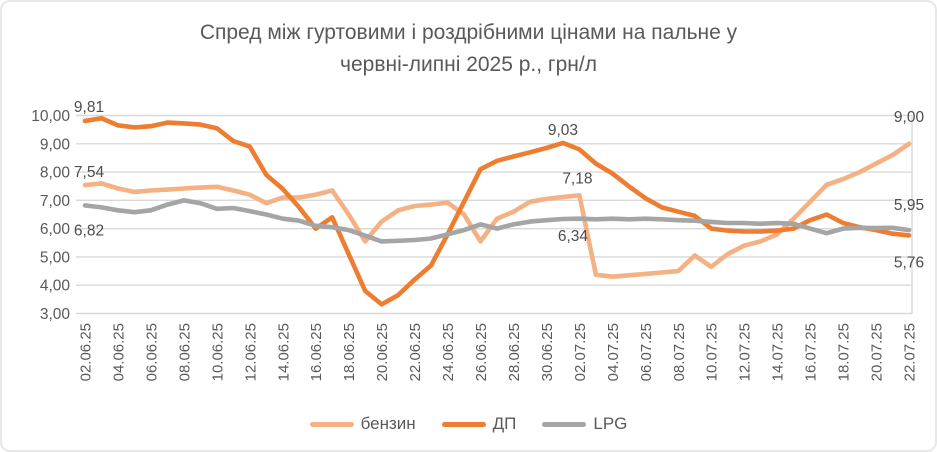 The height and width of the screenshot is (452, 937). What do you see at coordinates (283, 352) in the screenshot?
I see `x-tick-label: 14.06.25` at bounding box center [283, 352].